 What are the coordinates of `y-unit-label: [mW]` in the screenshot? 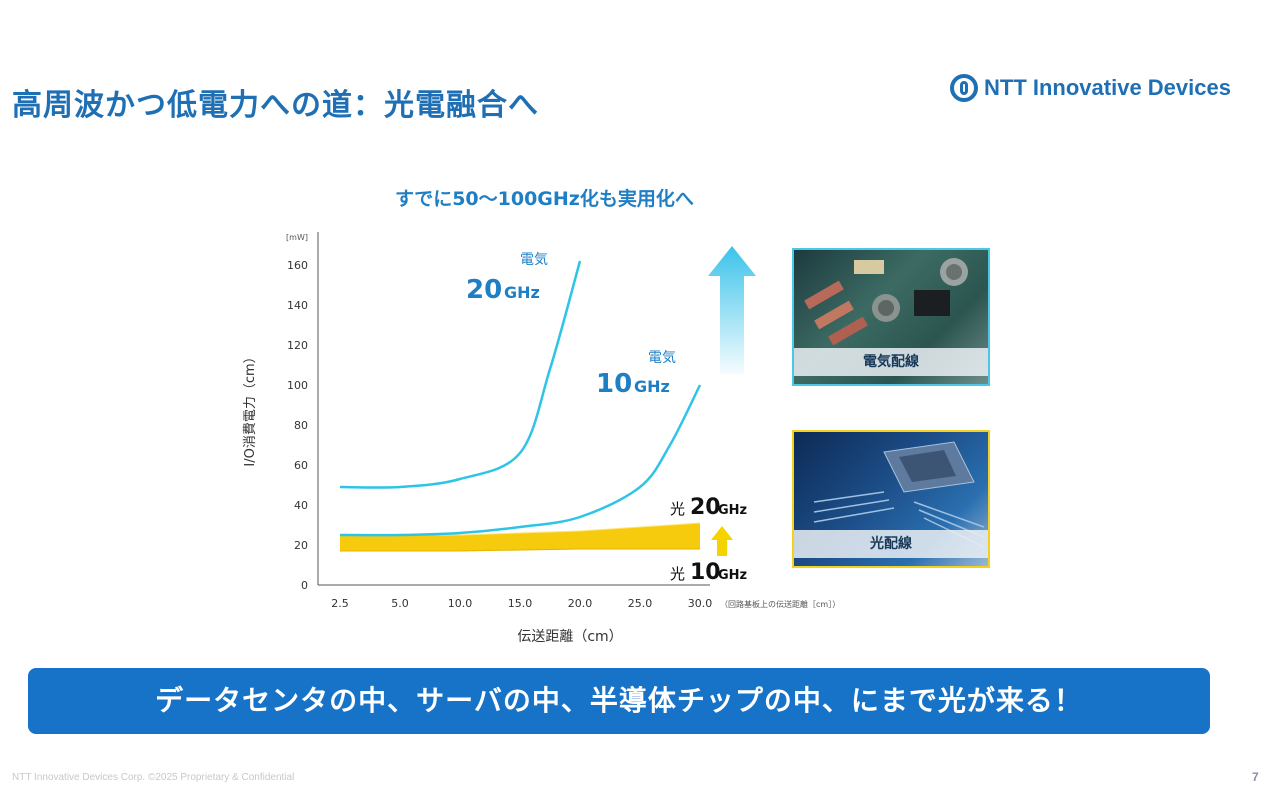 It's located at (297, 237).